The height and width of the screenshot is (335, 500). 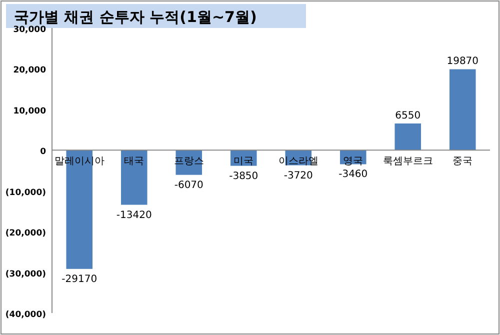 What do you see at coordinates (408, 116) in the screenshot?
I see `data-label: 6550` at bounding box center [408, 116].